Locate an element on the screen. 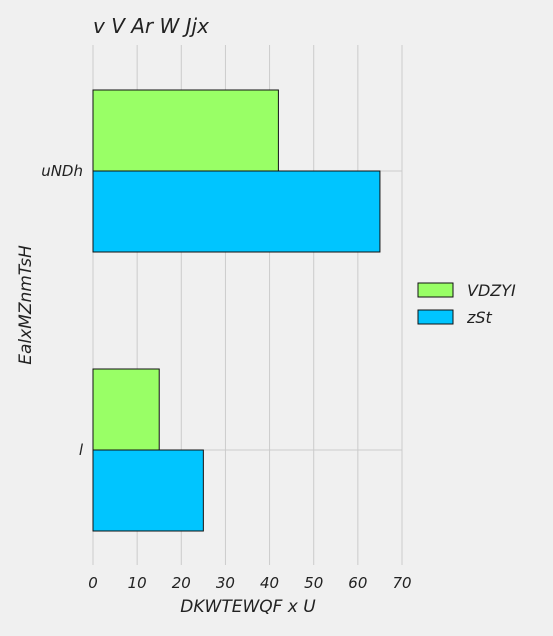 The width and height of the screenshot is (553, 636). y-axis-label: EalxMZnmTsH is located at coordinates (26, 305).